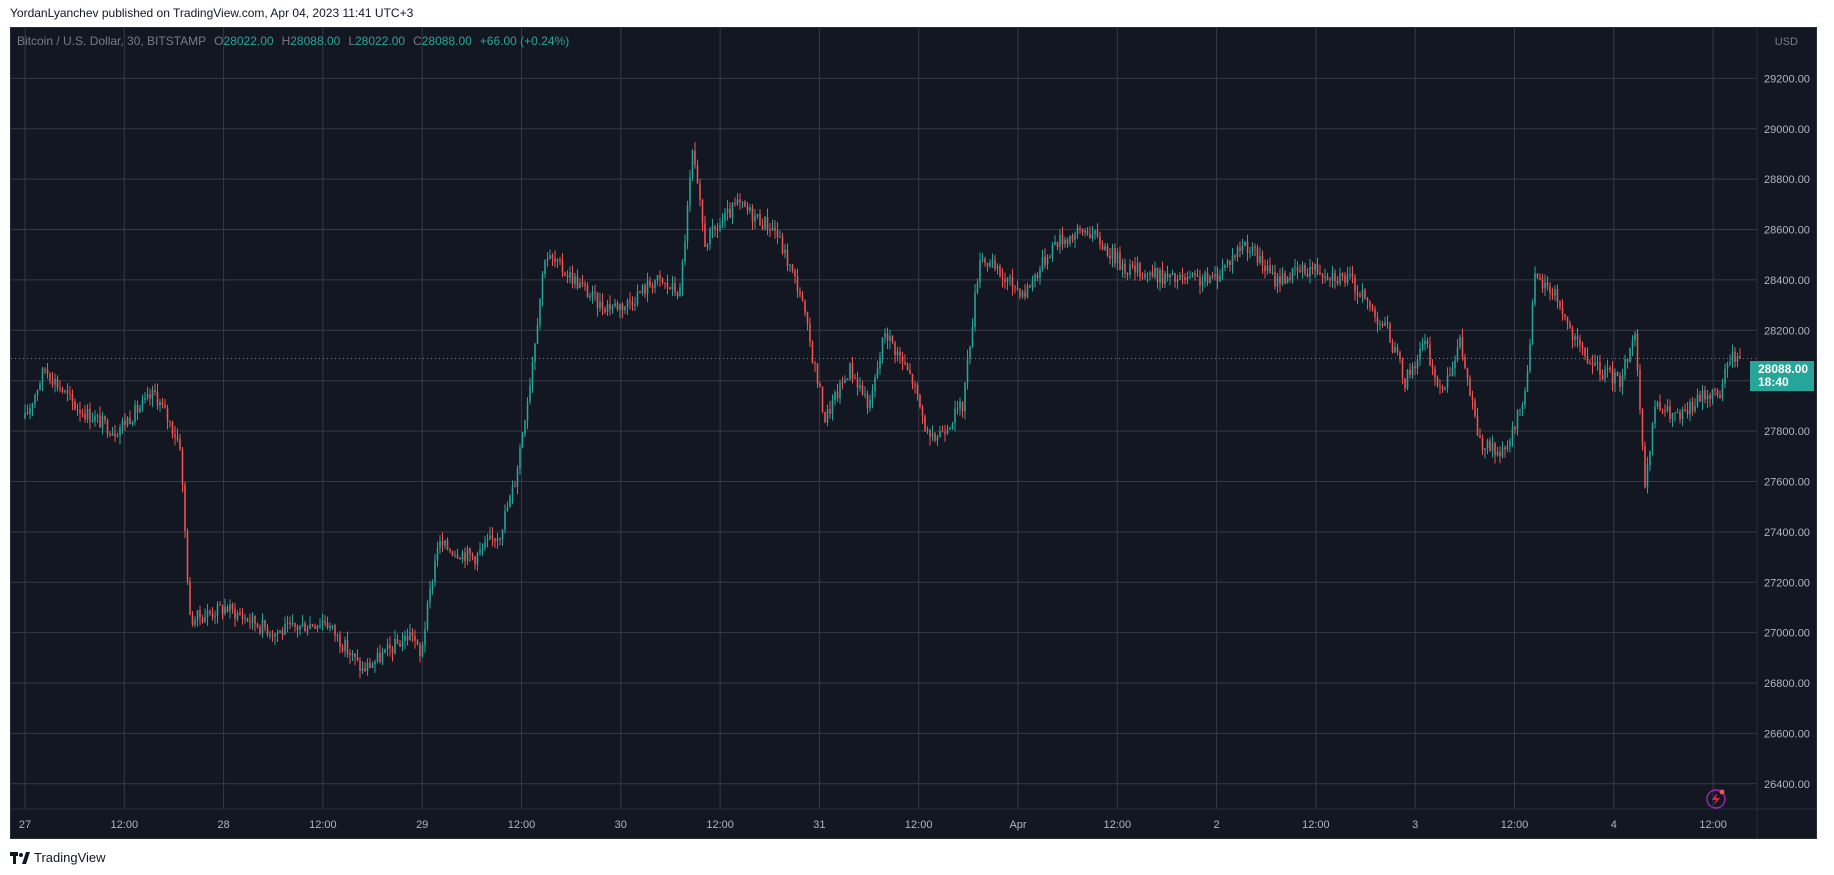 The height and width of the screenshot is (875, 1834). Describe the element at coordinates (70, 857) in the screenshot. I see `footer-brand: TradingView` at that location.